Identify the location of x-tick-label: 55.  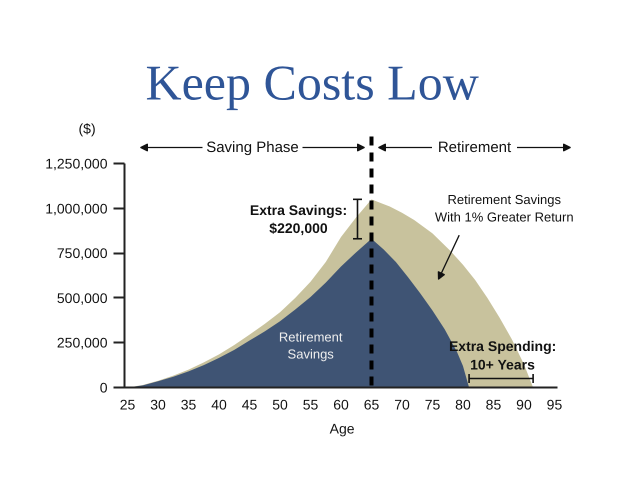
(310, 404).